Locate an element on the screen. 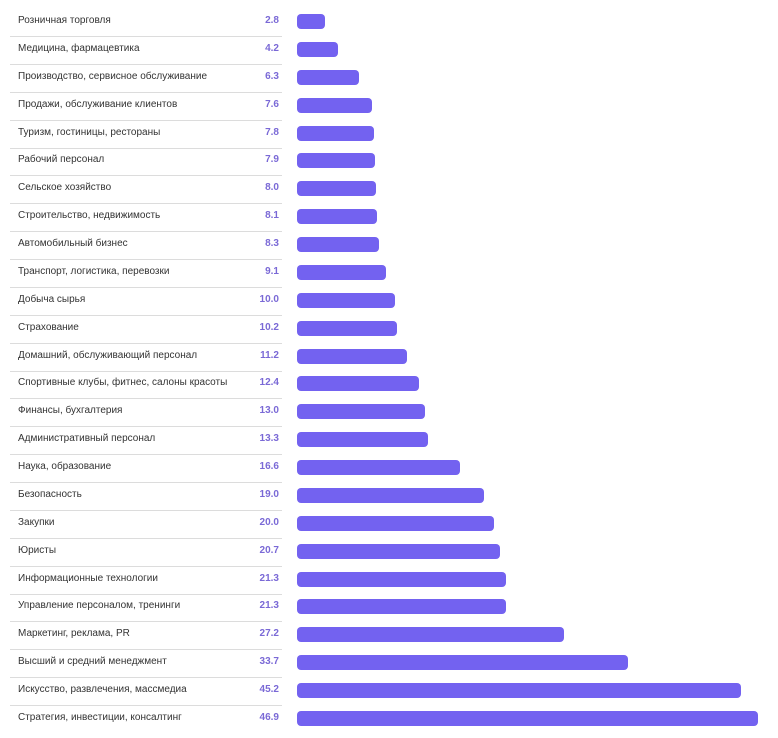 The width and height of the screenshot is (778, 738). value-label: 7.8 is located at coordinates (272, 132).